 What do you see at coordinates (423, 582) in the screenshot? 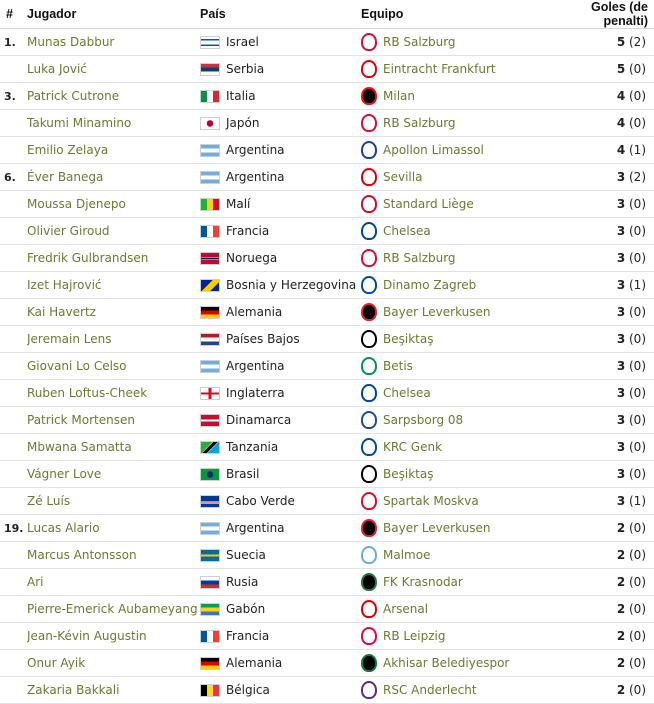
I see `club-link: FK Krasnodar` at bounding box center [423, 582].